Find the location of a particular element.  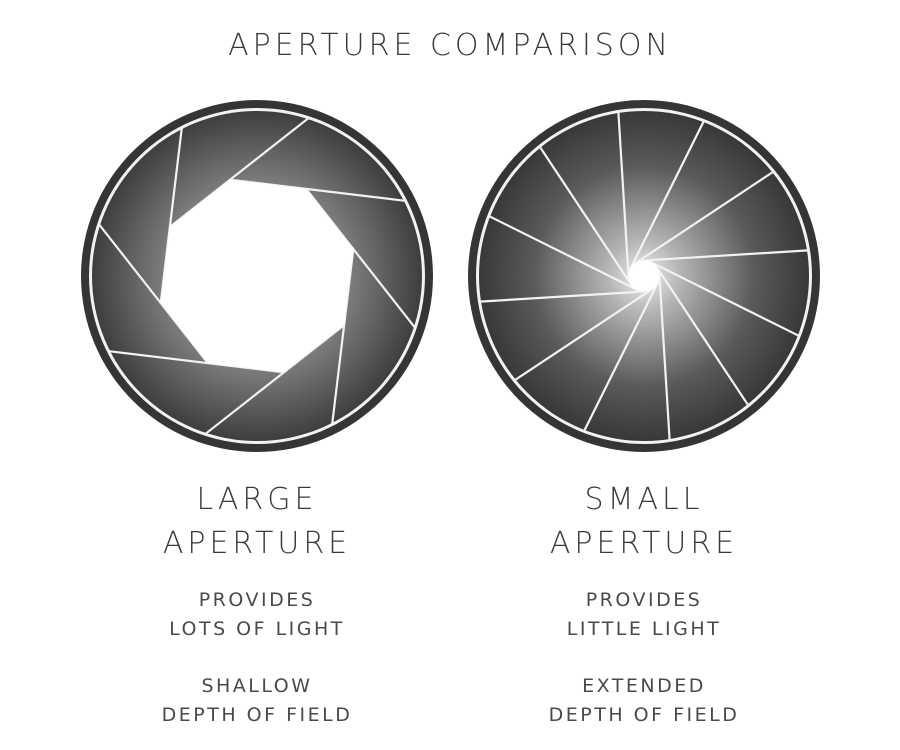

small-dof-description: EXTENDED DEPTH OF FIELD is located at coordinates (644, 700).